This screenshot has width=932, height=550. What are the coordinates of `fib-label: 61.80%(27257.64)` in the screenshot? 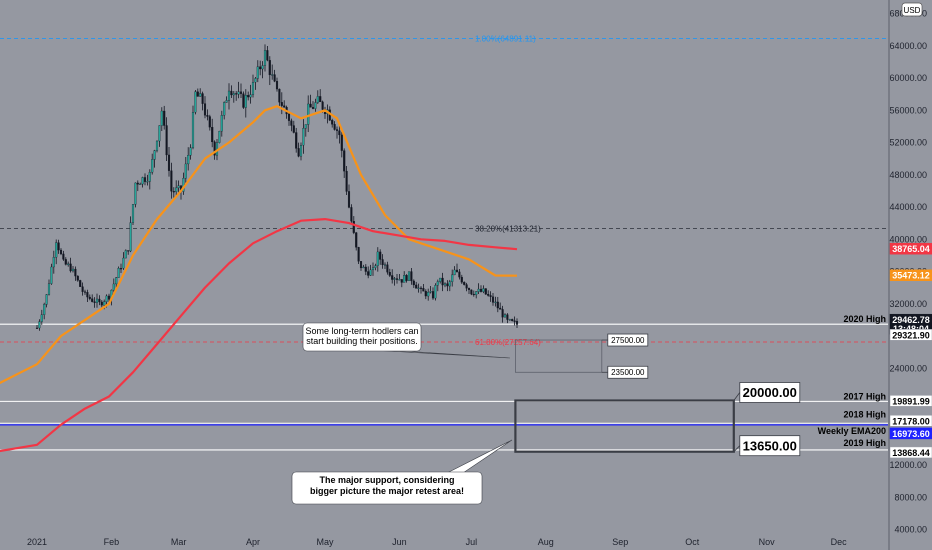 It's located at (508, 342).